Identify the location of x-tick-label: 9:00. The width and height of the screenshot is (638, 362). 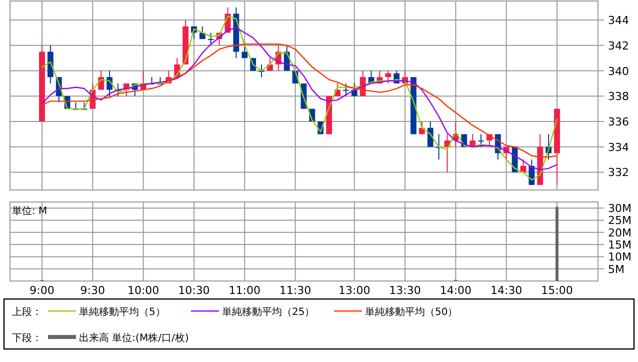
(42, 290).